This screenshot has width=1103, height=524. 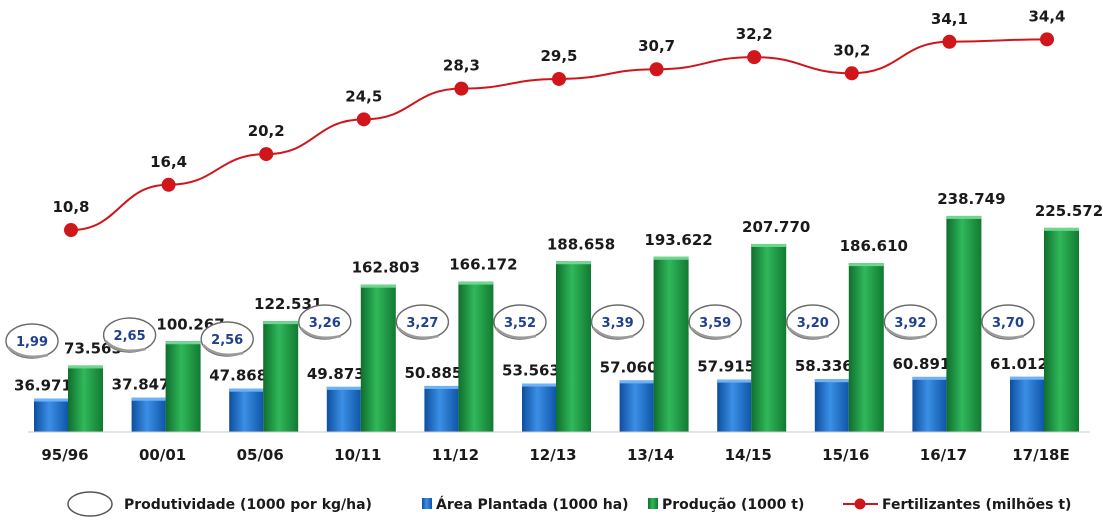 I want to click on bar-area-label: 60.891, so click(x=921, y=364).